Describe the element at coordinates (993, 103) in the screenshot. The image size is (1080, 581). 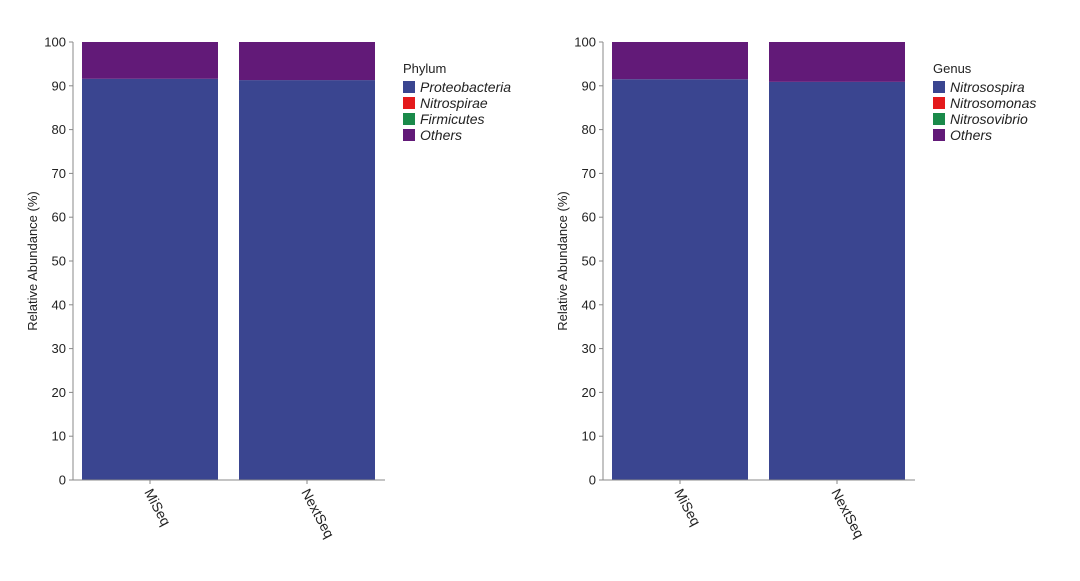
I see `legend-label: Nitrosomonas` at that location.